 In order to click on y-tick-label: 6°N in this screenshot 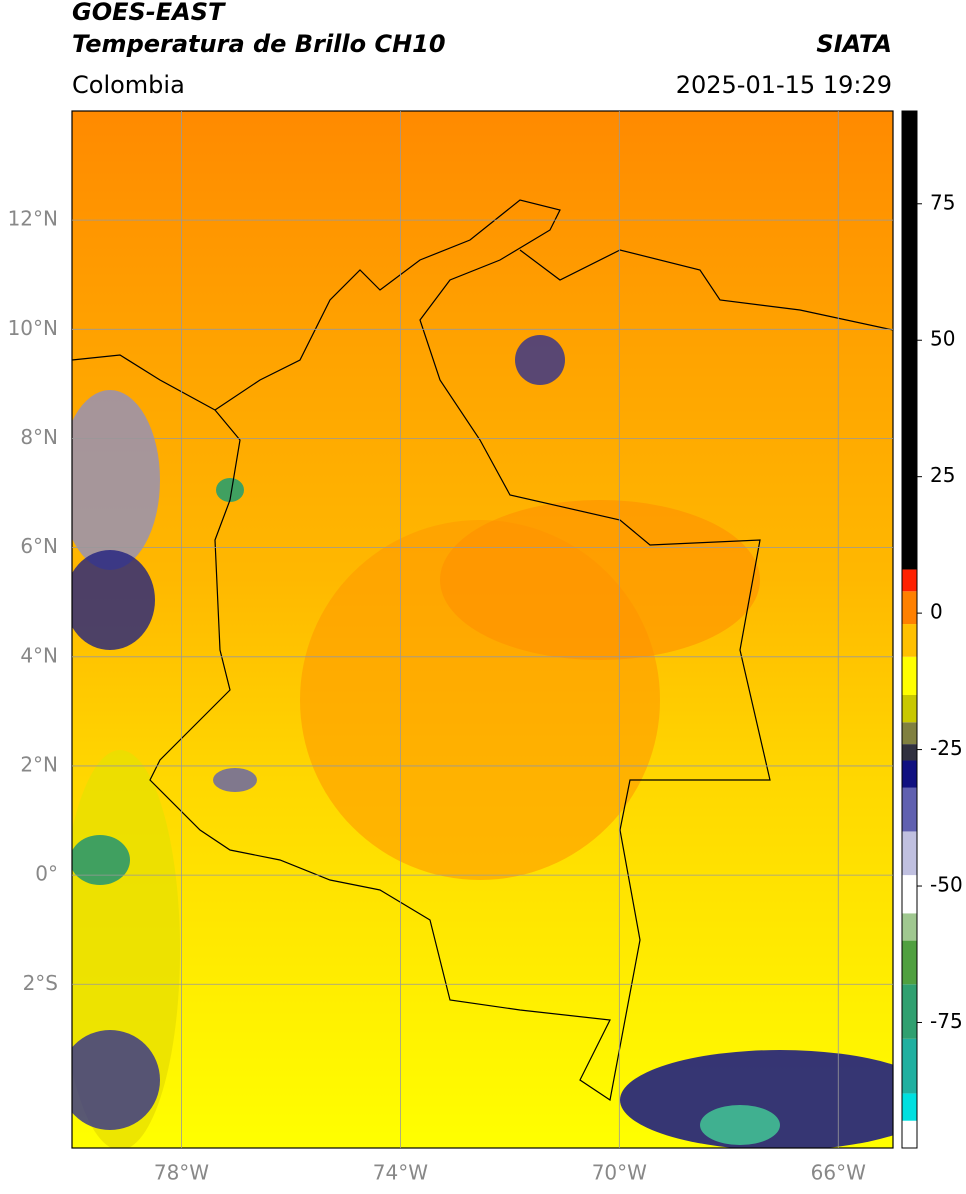, I will do `click(39, 546)`.